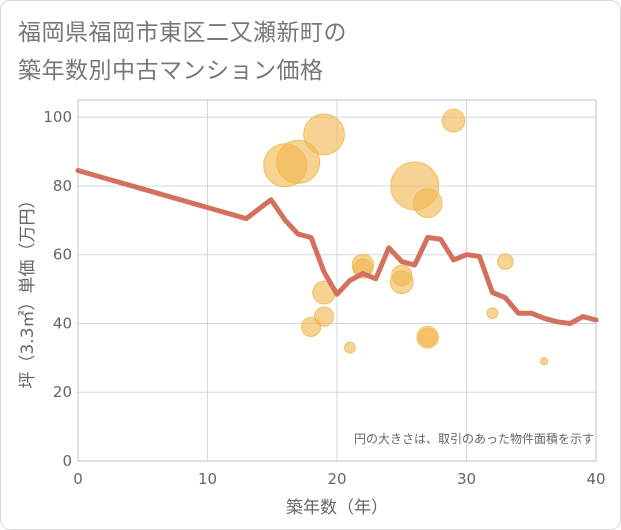 The height and width of the screenshot is (530, 621). I want to click on chart-title-line-1: 福岡県福岡市東区二又瀬新町の, so click(182, 33).